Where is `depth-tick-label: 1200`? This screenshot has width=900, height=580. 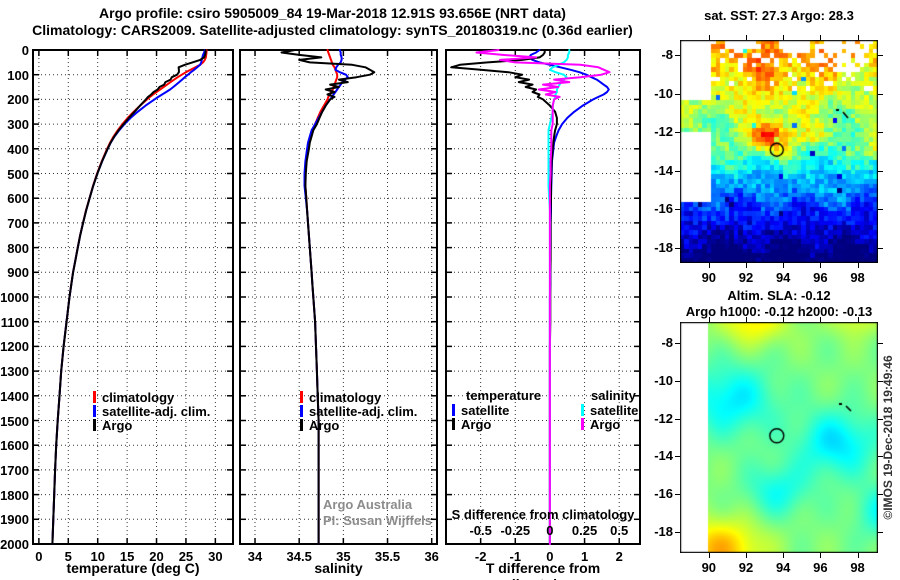
depth-tick-label: 1200 is located at coordinates (14, 347).